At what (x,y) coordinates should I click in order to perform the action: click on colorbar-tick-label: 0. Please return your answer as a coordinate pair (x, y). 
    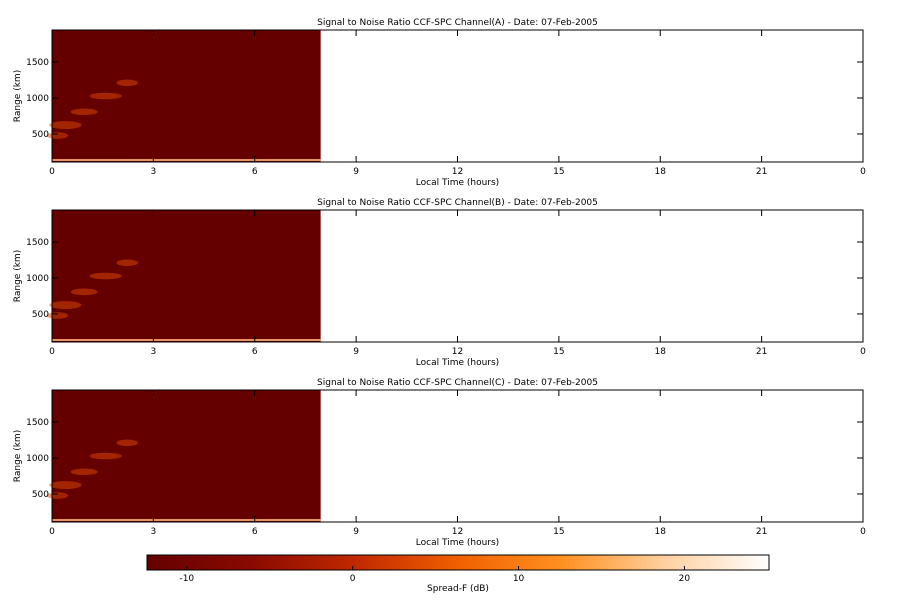
    Looking at the image, I should click on (353, 579).